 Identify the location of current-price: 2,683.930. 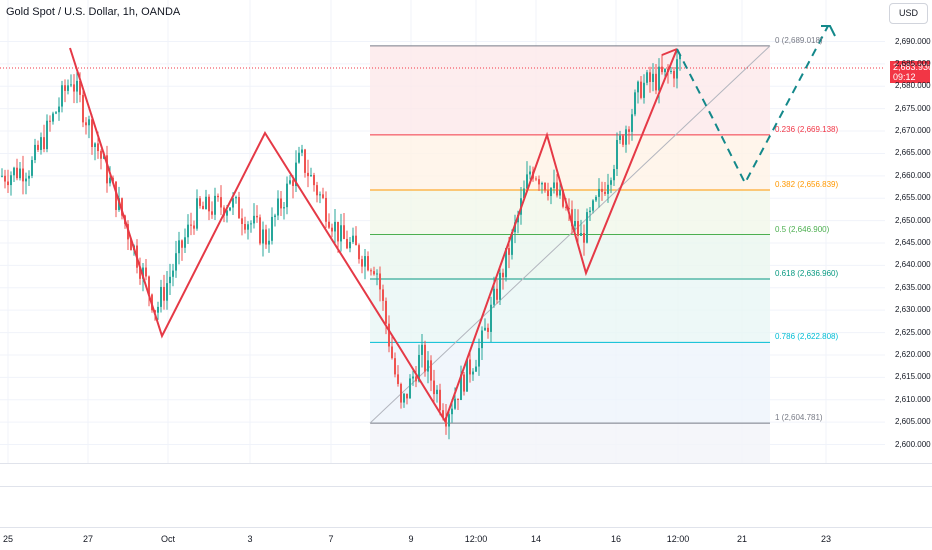
(912, 67).